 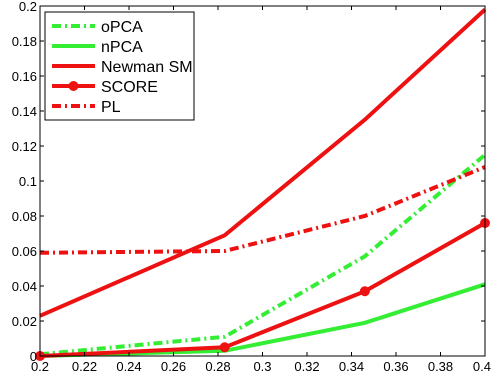 I want to click on legend-label-score: SCORE, so click(x=129, y=87).